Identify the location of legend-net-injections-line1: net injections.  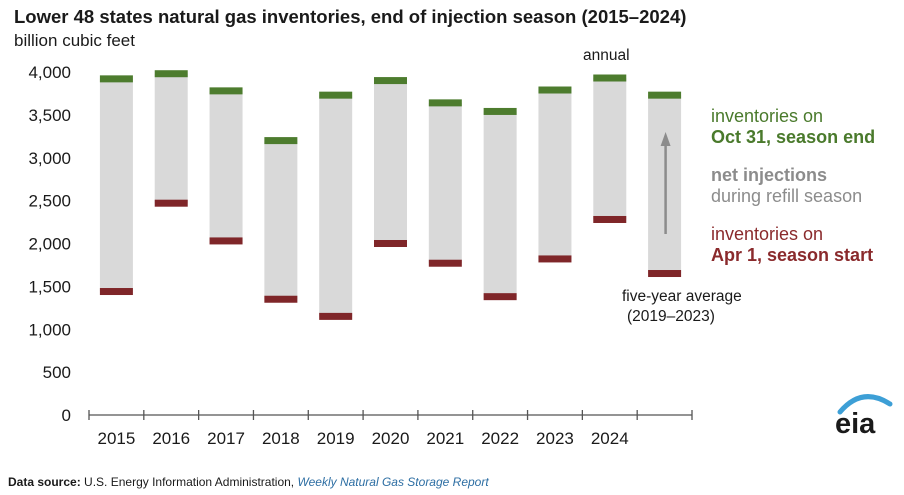
(769, 175).